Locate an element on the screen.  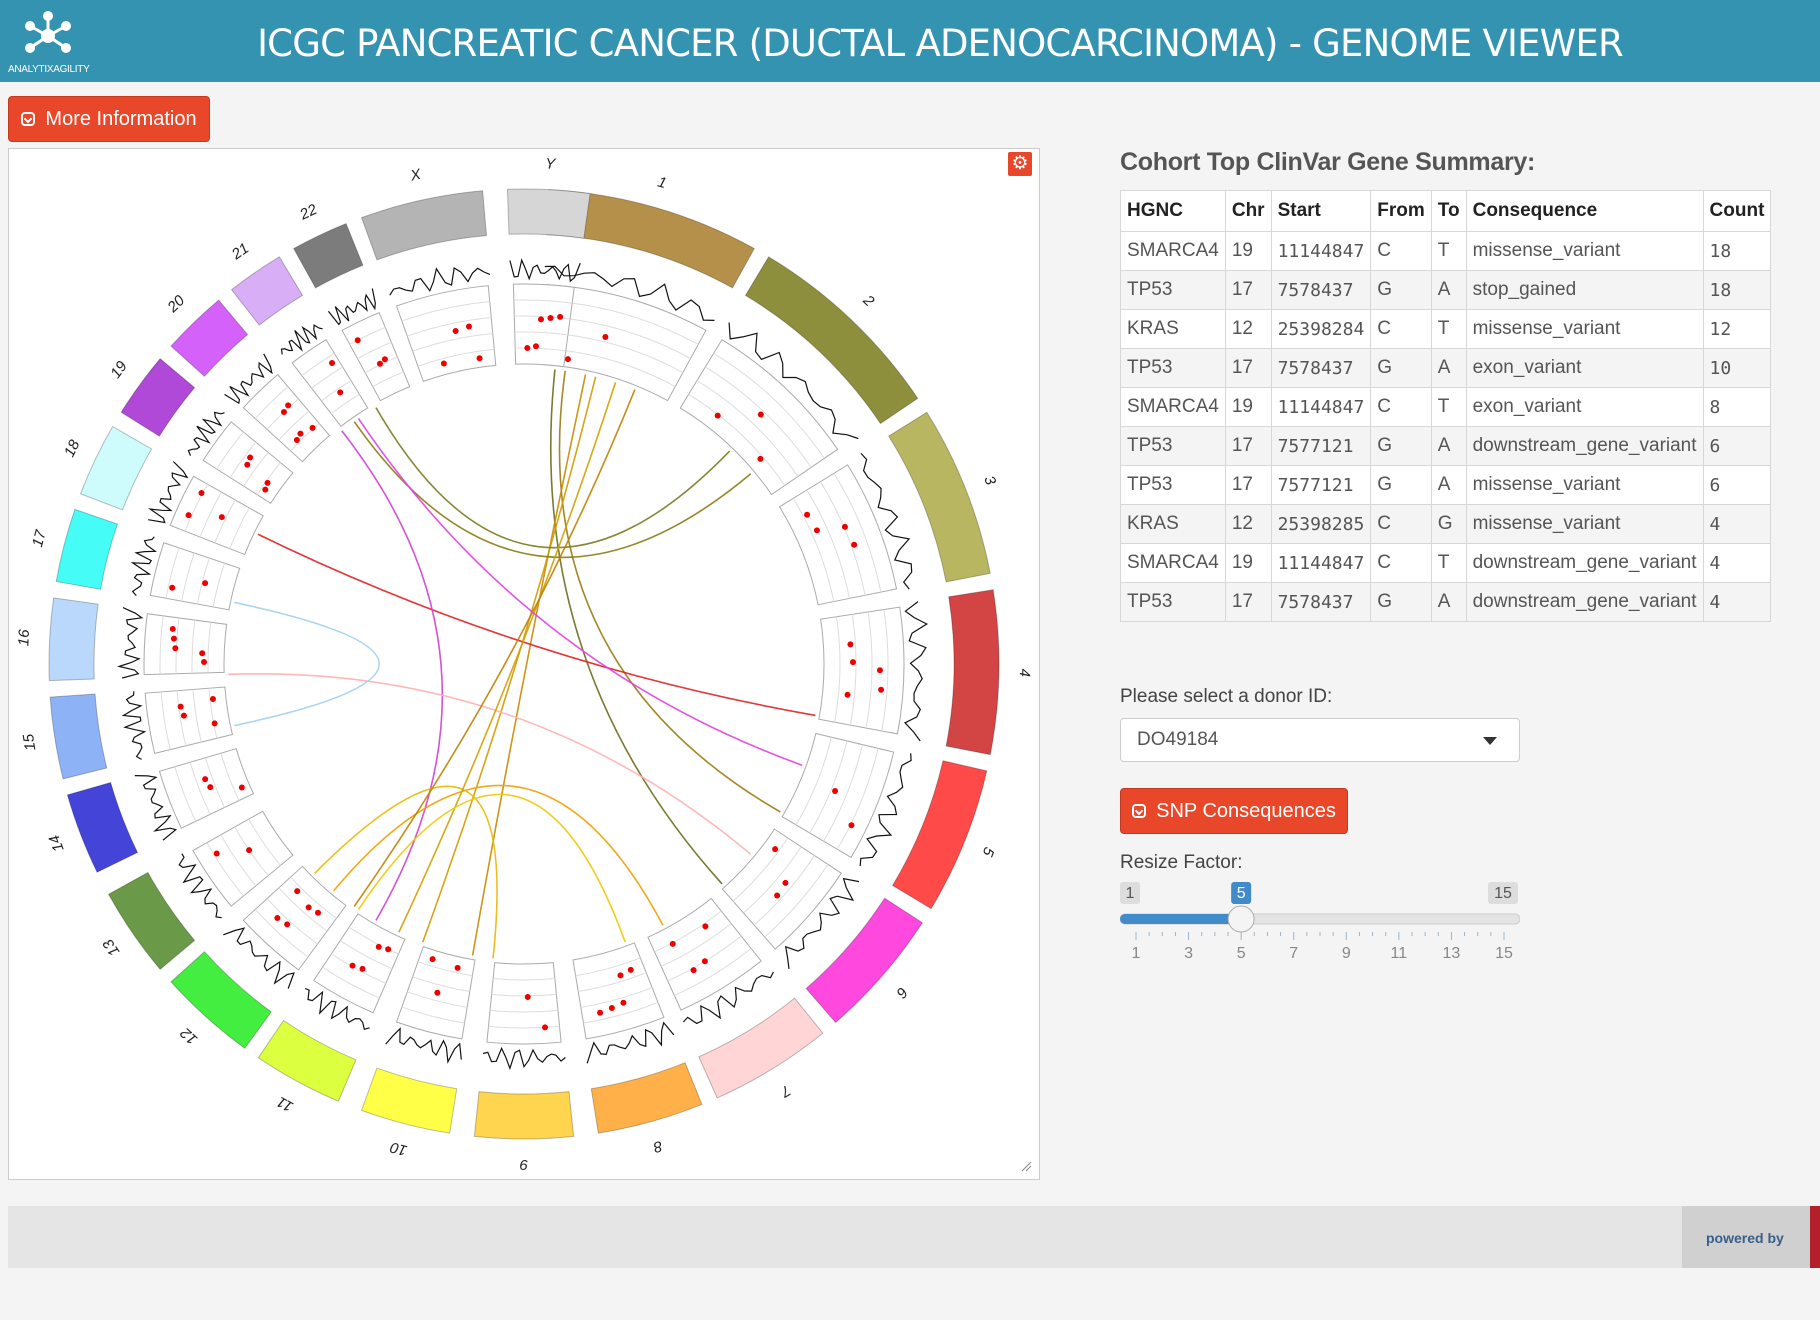
table-cell: A is located at coordinates (1448, 368).